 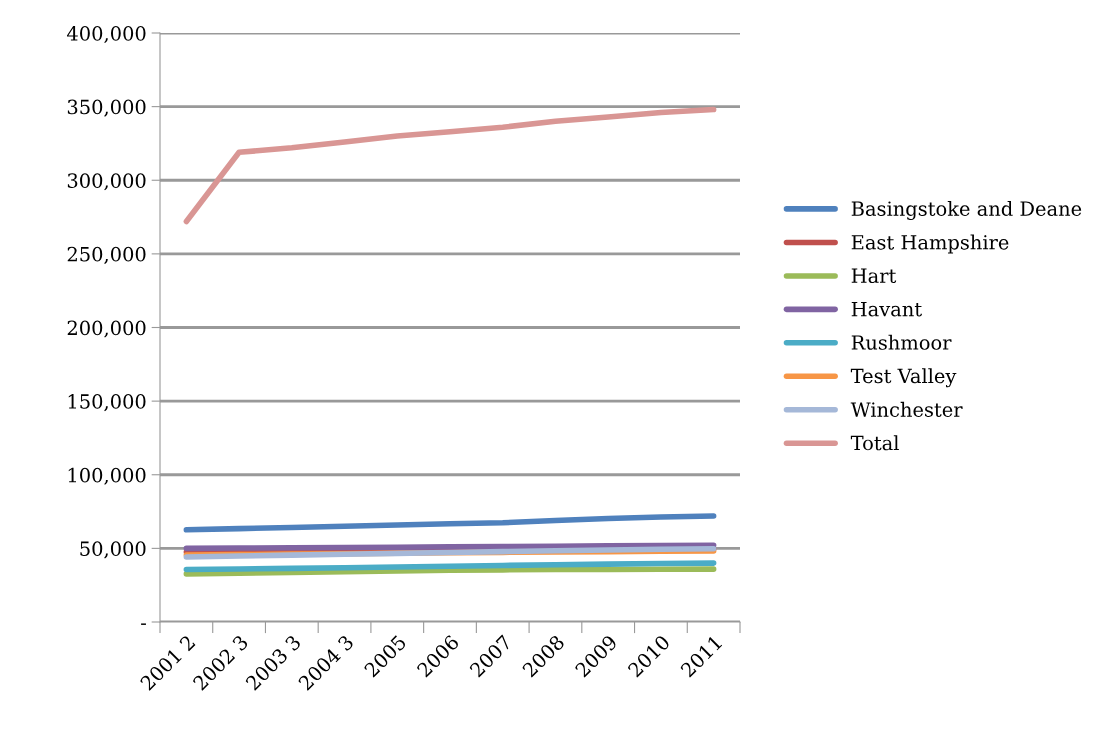 What do you see at coordinates (106, 255) in the screenshot?
I see `y-tick-label: 250,000` at bounding box center [106, 255].